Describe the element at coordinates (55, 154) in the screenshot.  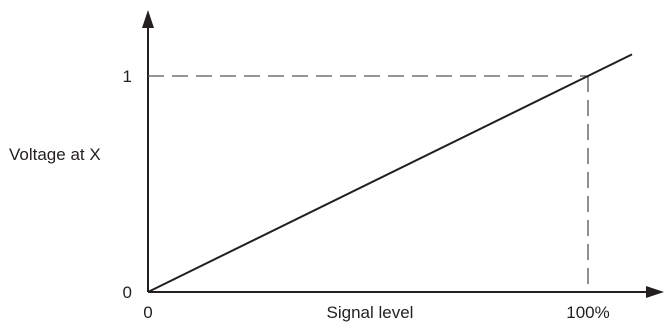
I see `y-axis-label: Voltage at X` at that location.